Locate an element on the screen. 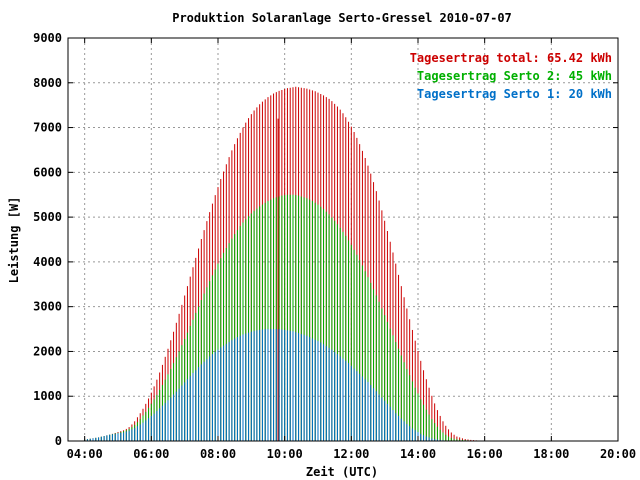  y-tick-label: 6000 is located at coordinates (47, 172).